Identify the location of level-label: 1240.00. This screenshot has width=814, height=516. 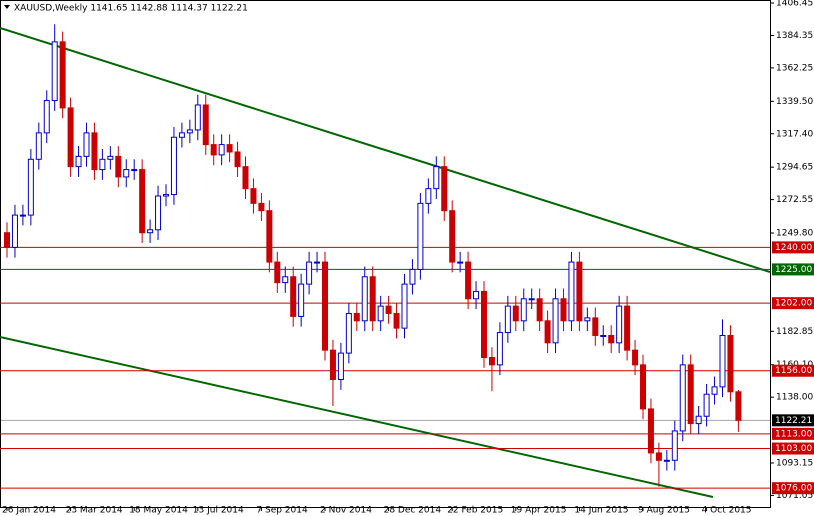
(793, 248).